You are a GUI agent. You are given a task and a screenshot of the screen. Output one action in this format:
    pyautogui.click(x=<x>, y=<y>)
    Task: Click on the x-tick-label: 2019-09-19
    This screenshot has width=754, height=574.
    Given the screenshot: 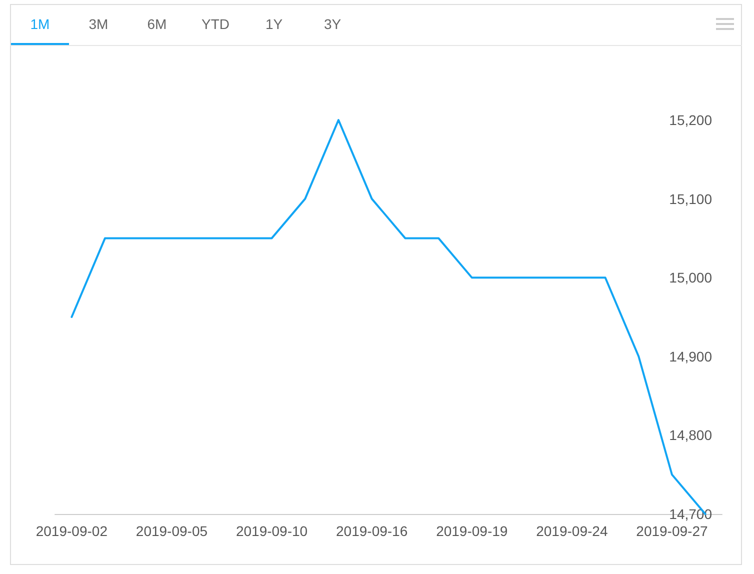 What is the action you would take?
    pyautogui.click(x=472, y=531)
    